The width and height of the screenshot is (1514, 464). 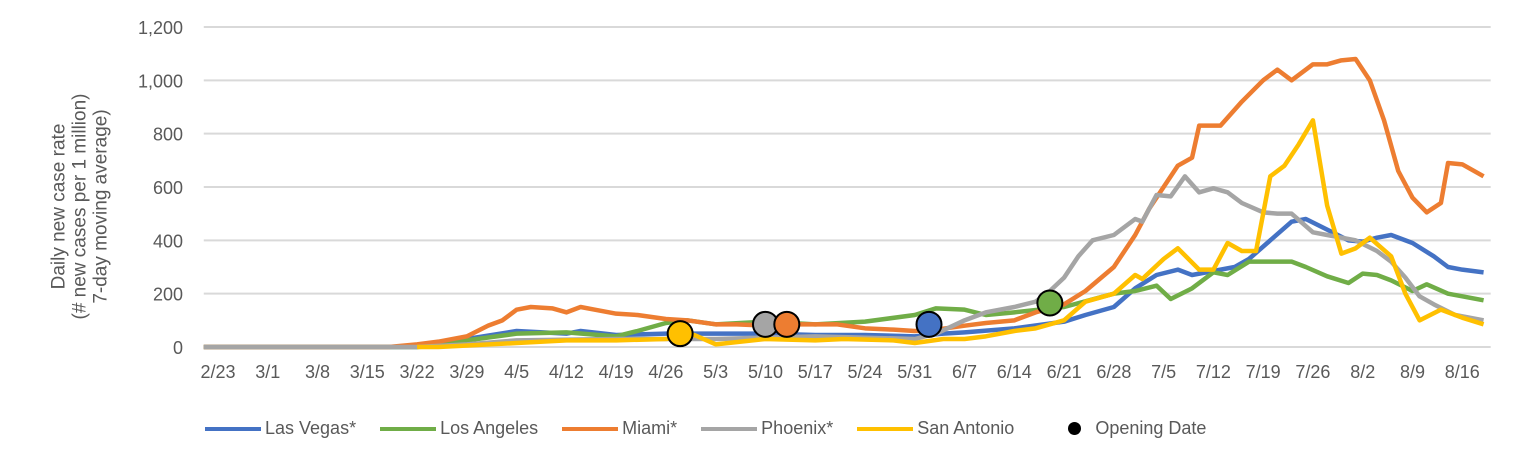 What do you see at coordinates (168, 295) in the screenshot?
I see `y-tick-label: 200` at bounding box center [168, 295].